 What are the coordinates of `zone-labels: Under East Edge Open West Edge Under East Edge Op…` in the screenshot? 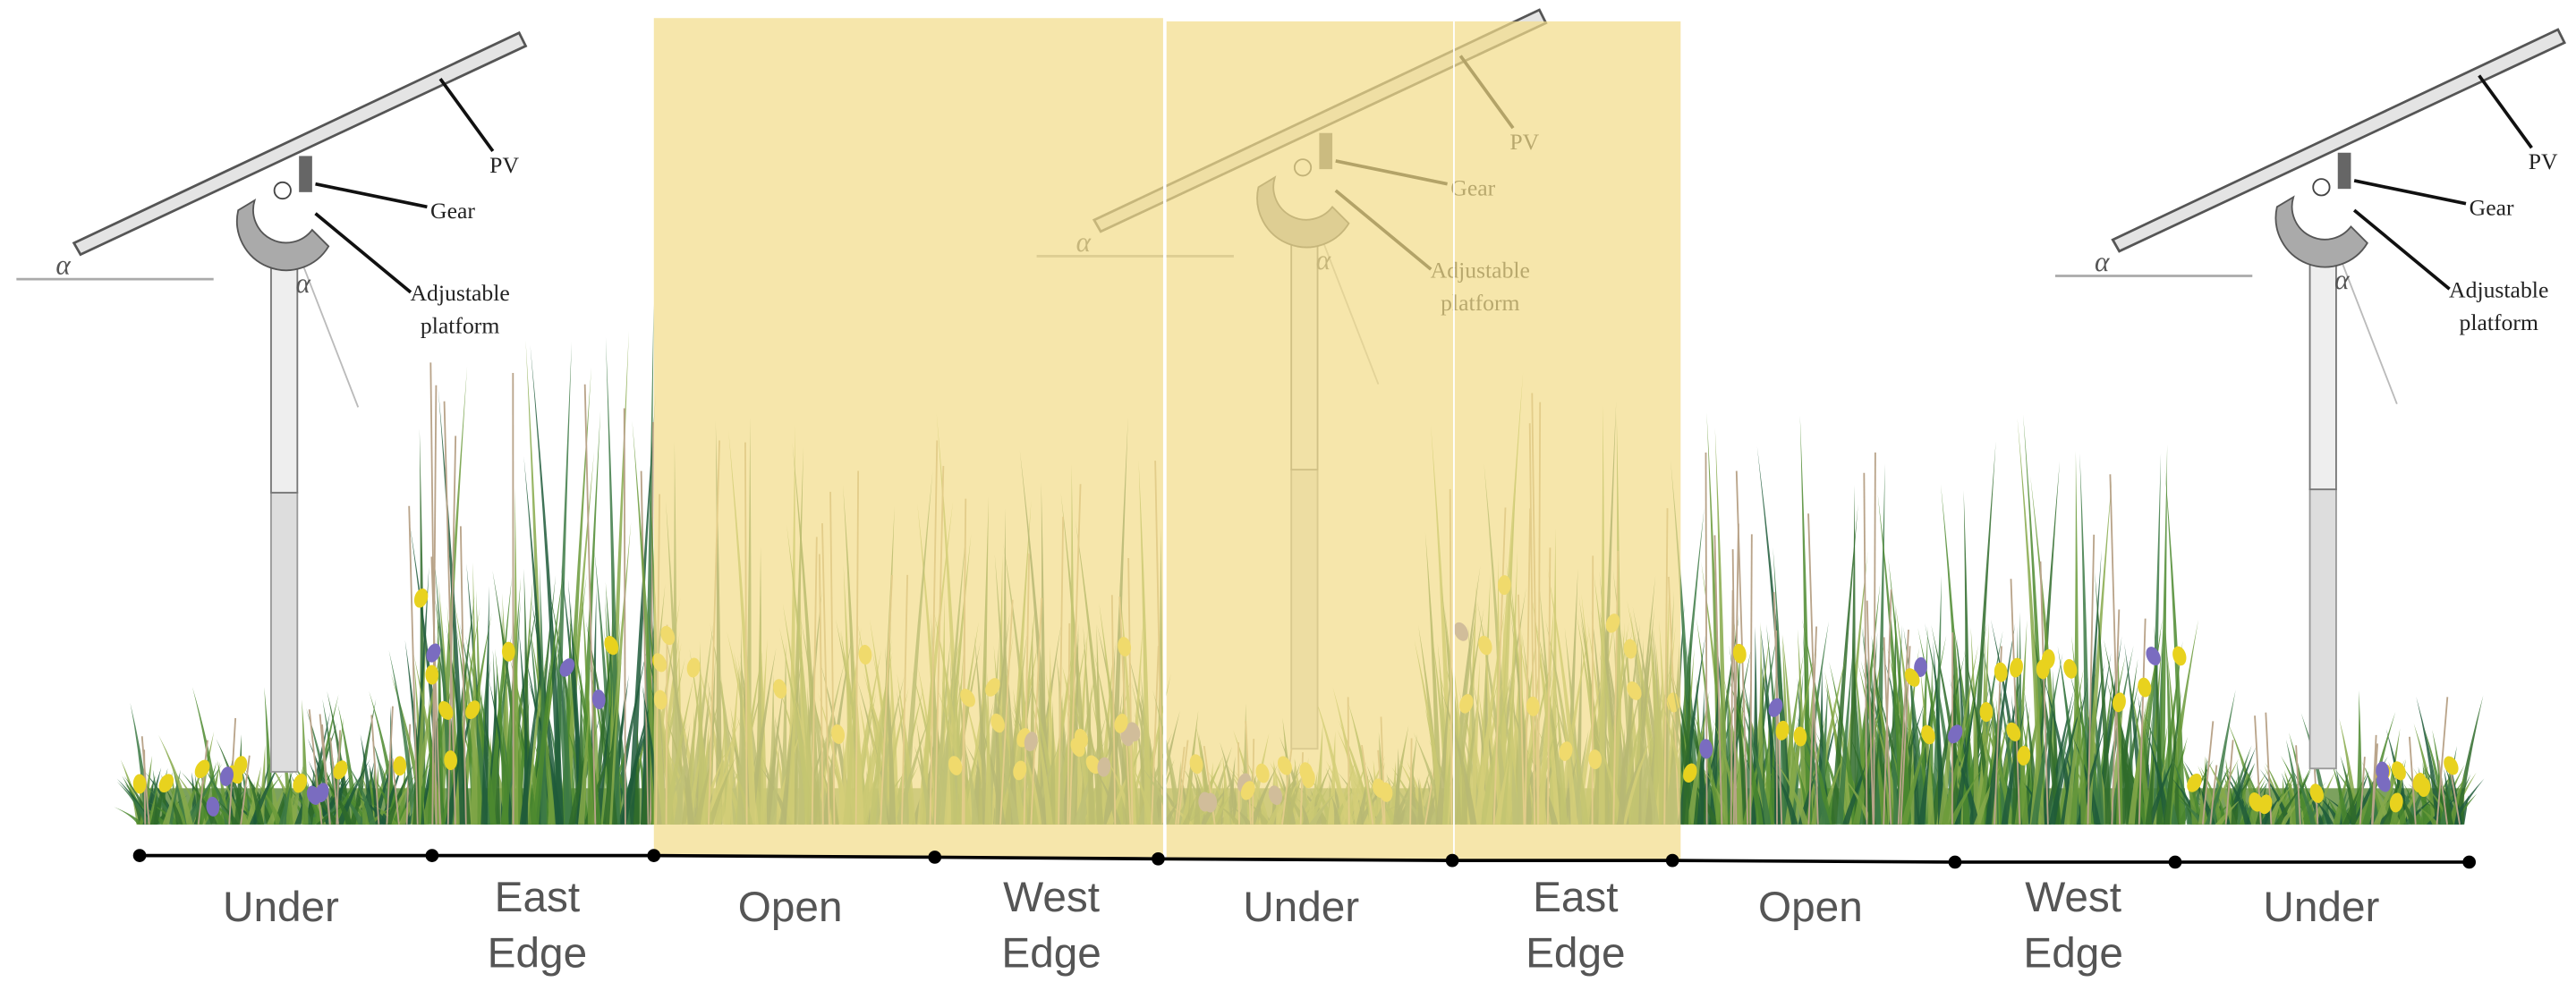 It's located at (1301, 926).